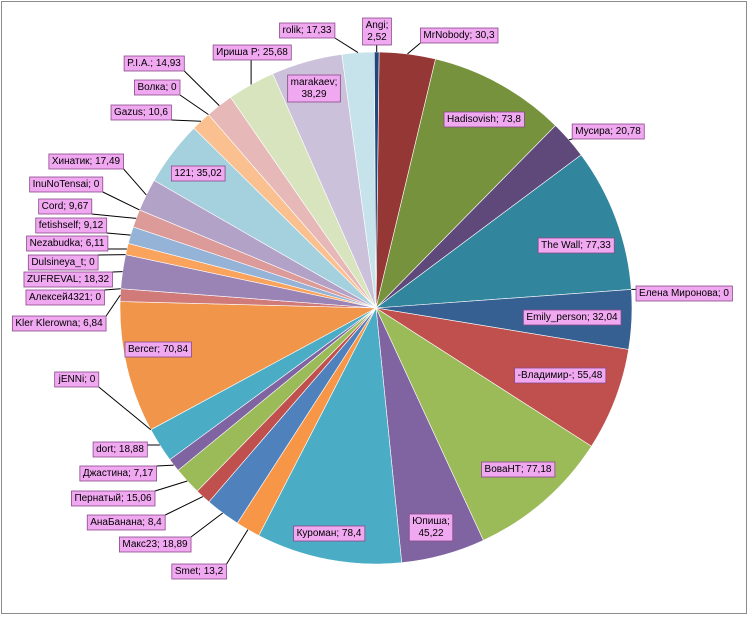  Describe the element at coordinates (113, 305) in the screenshot. I see `leader-line-kler-klerowna` at that location.